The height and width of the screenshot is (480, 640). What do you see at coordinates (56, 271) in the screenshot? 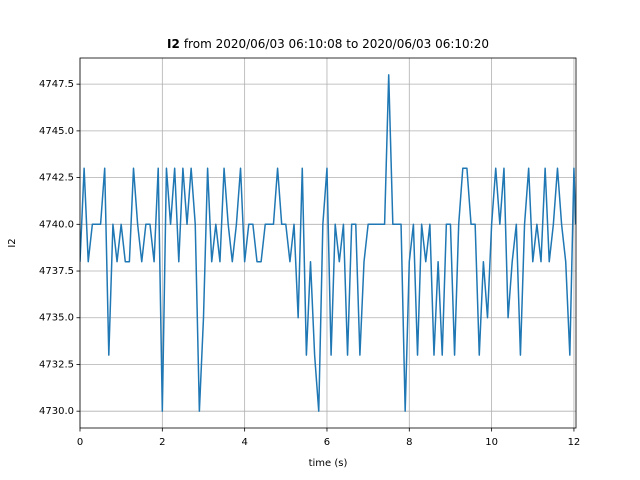
I see `y-tick-label: 4737.5` at bounding box center [56, 271].